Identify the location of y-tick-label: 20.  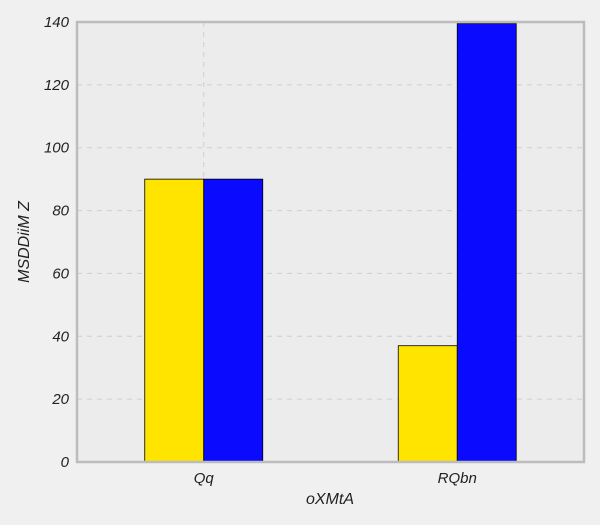
(60, 399).